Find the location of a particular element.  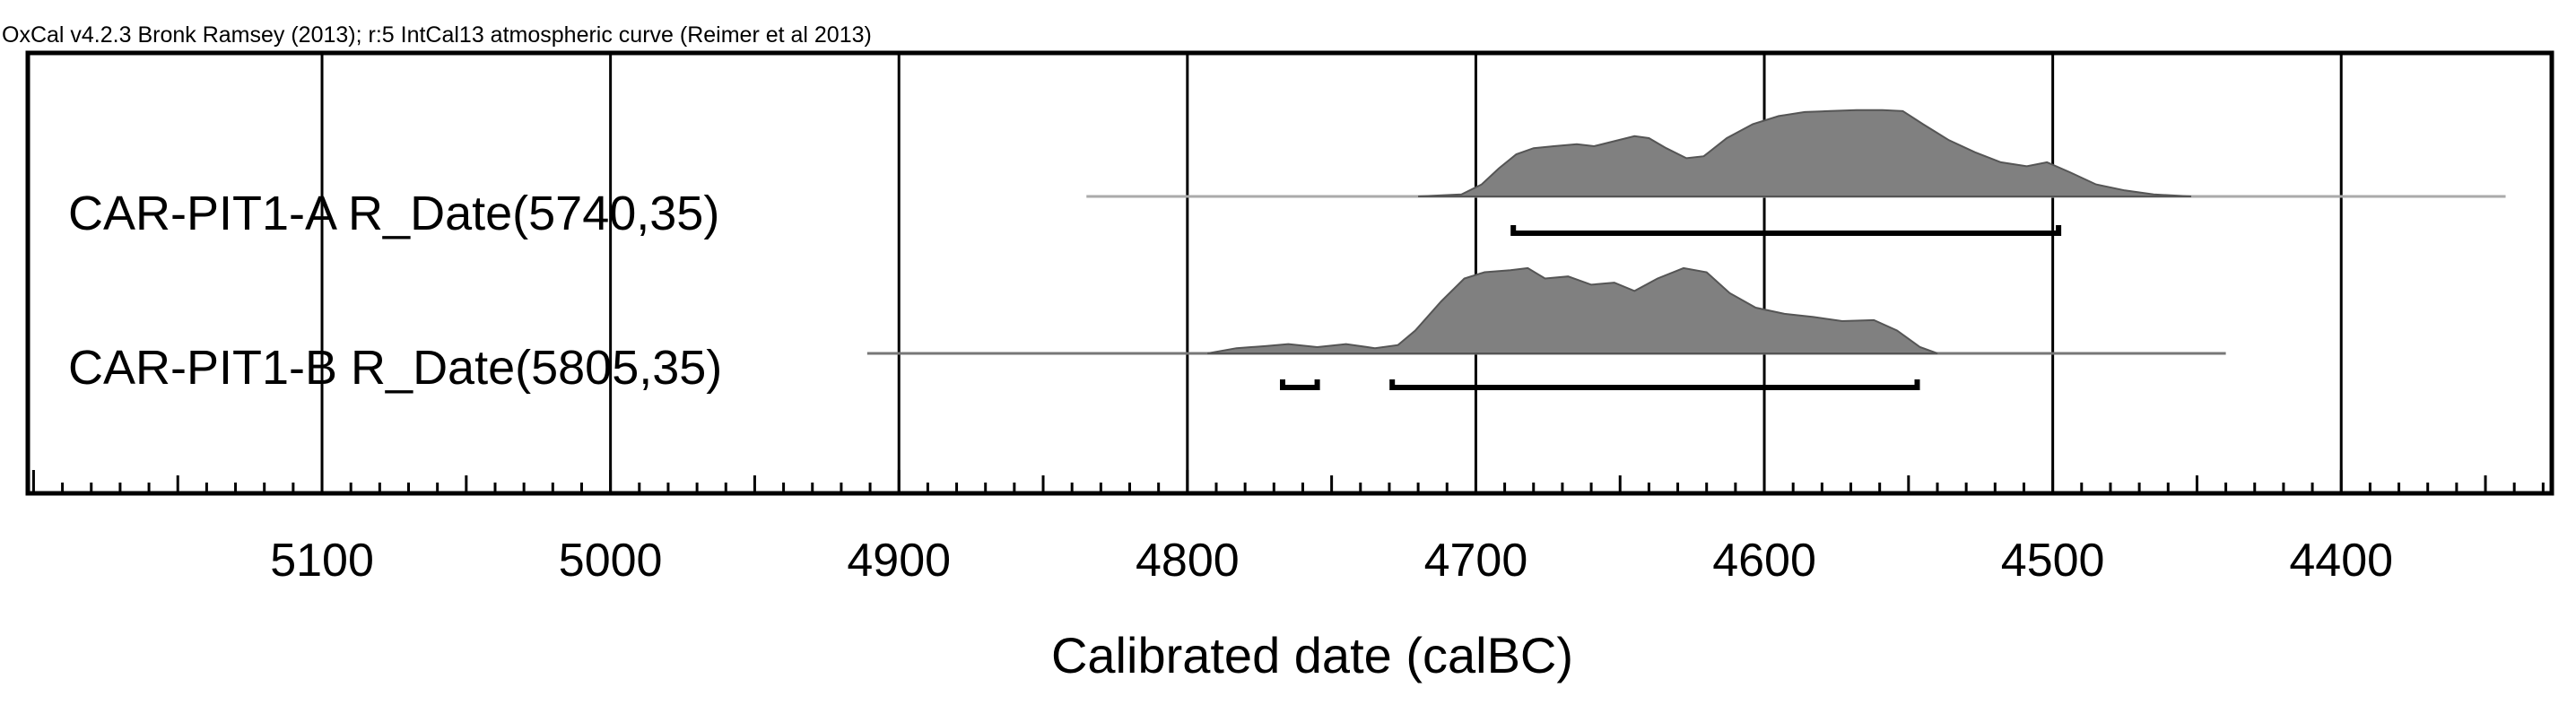

x-tick-label-4900: 4900 is located at coordinates (899, 561).